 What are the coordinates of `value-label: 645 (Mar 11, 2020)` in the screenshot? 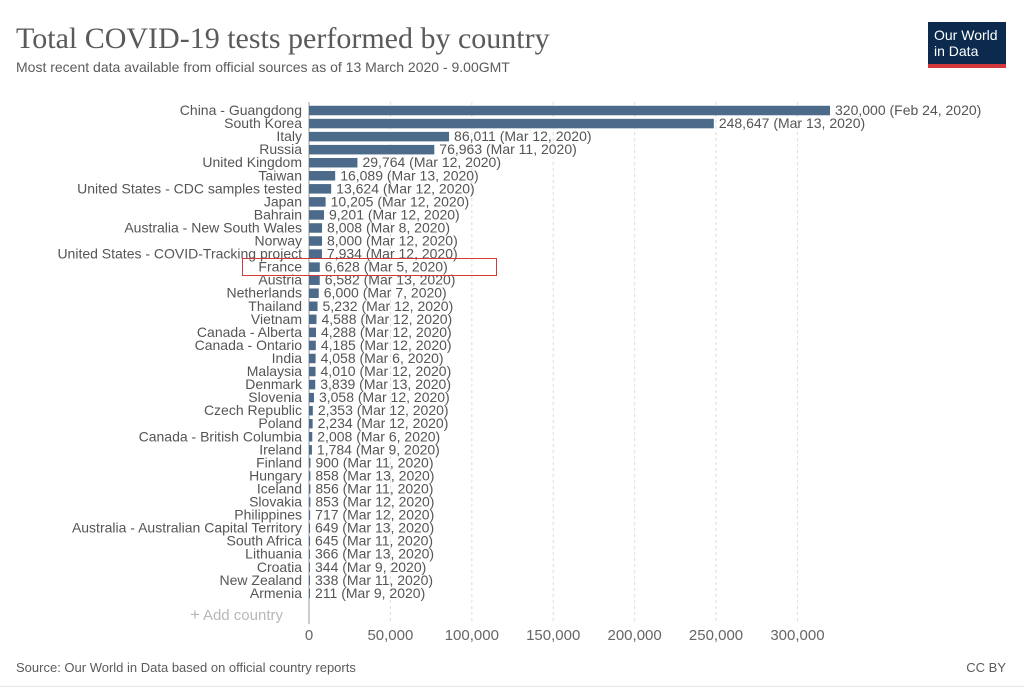 It's located at (374, 541).